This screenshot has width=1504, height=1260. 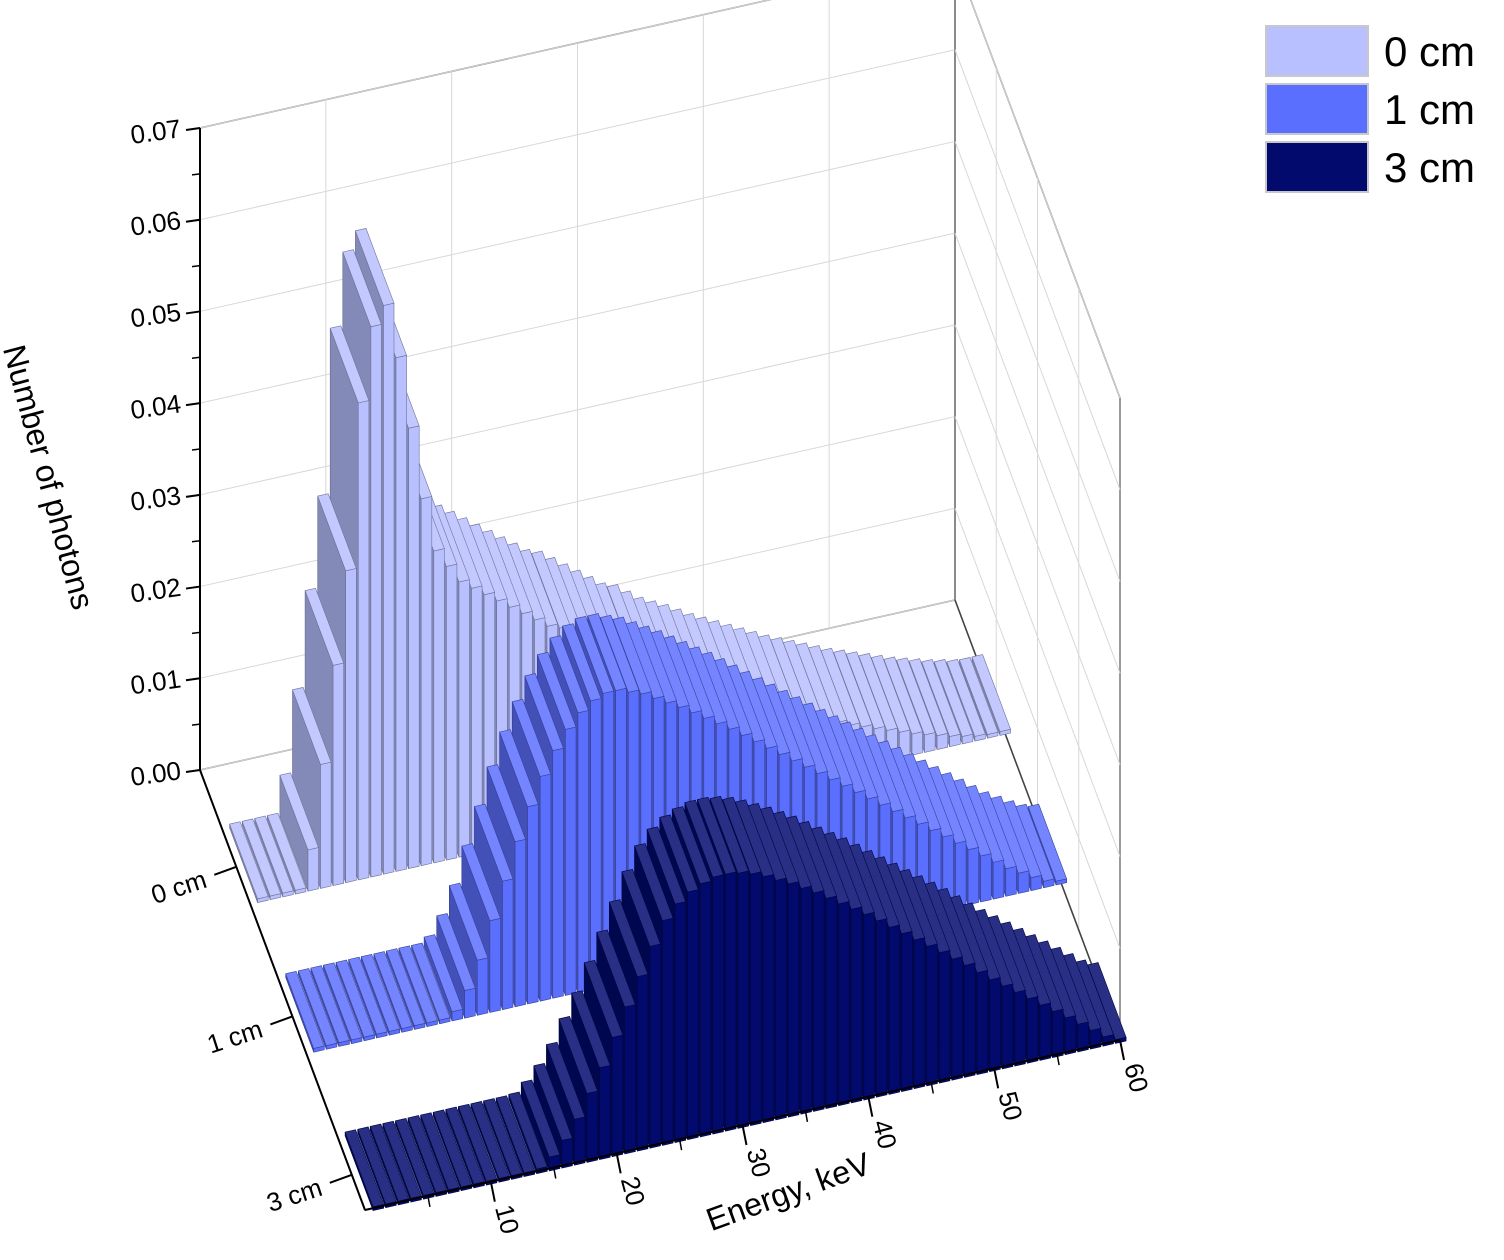 I want to click on legend: 0 cm 1 cm 3 cm, so click(x=1370, y=109).